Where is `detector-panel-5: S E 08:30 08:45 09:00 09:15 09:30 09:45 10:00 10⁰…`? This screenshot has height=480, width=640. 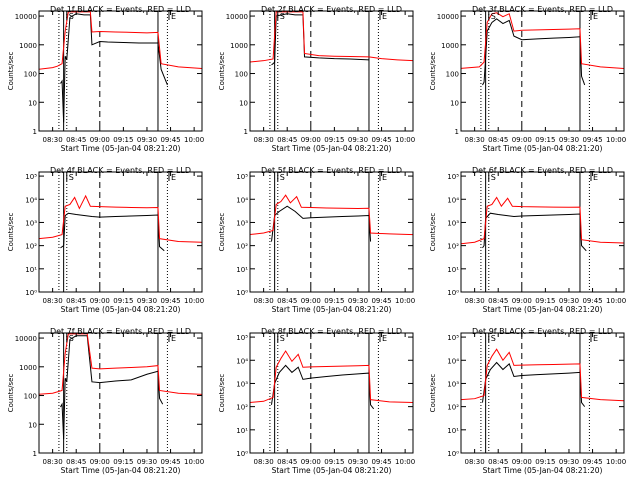 detector-panel-5: S E 08:30 08:45 09:00 09:15 09:30 09:45 10:00 10⁰… is located at coordinates (316, 240).